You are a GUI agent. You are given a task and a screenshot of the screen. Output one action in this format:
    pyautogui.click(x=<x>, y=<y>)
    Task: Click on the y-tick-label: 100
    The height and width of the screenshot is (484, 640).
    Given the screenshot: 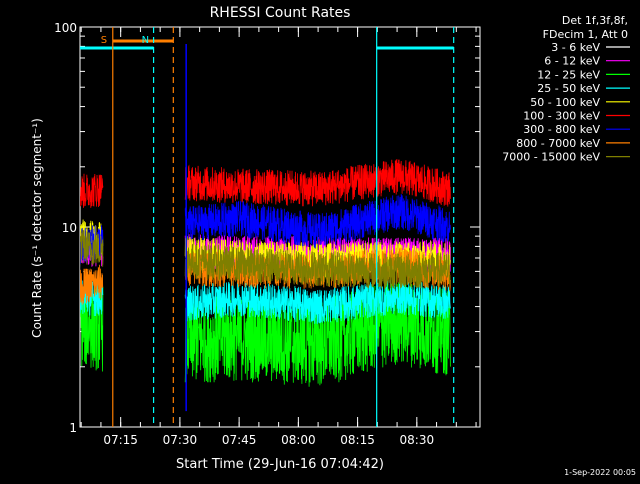 What is the action you would take?
    pyautogui.click(x=65, y=28)
    